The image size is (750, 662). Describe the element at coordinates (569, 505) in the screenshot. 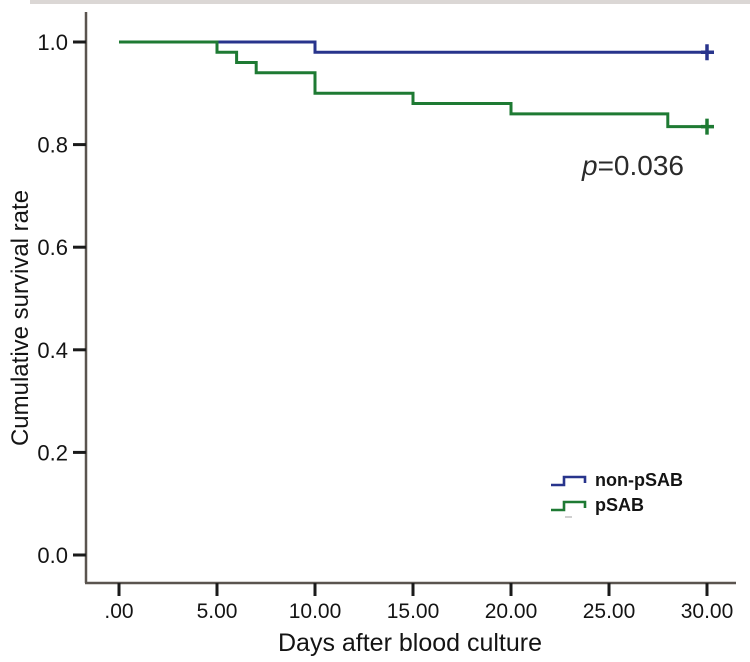

I see `legend-symbol-psab-step-icon` at that location.